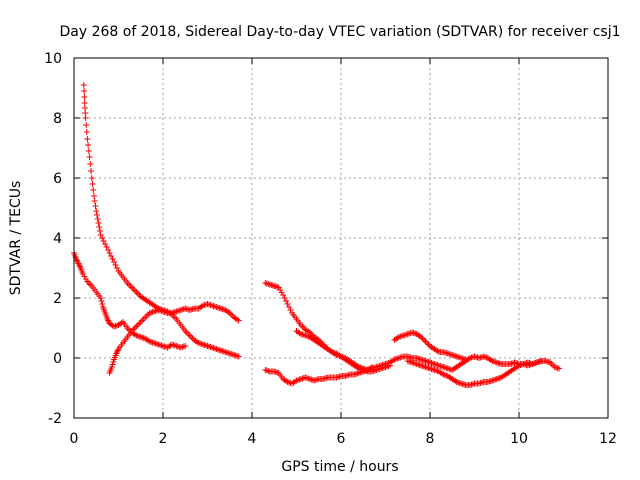 The height and width of the screenshot is (480, 640). What do you see at coordinates (163, 439) in the screenshot?
I see `x-tick-label: 2` at bounding box center [163, 439].